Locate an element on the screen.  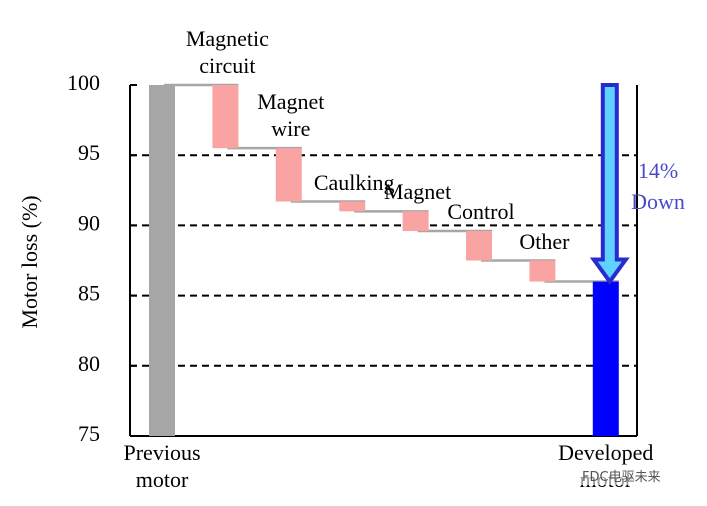
reduction-arrow is located at coordinates (609, 184).